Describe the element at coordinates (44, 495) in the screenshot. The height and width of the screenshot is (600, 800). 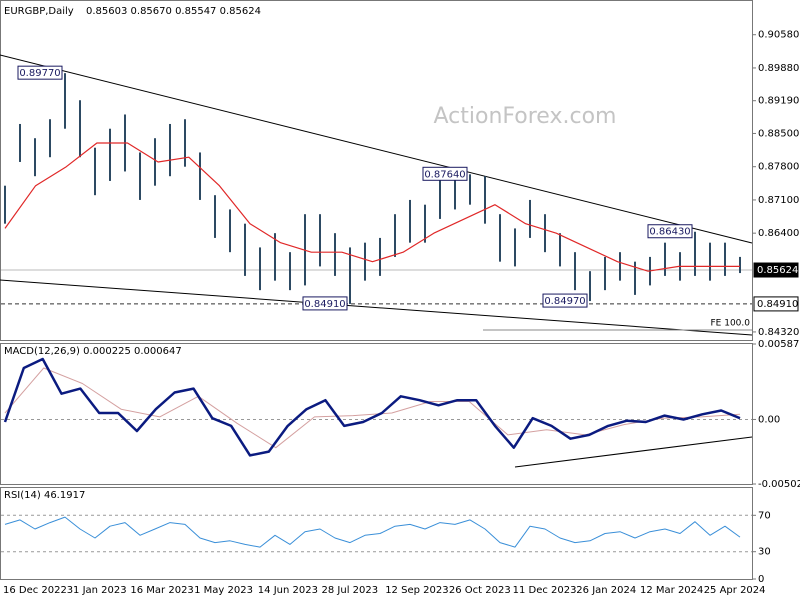
I see `rsi-title: RSI(14) 46.1917` at that location.